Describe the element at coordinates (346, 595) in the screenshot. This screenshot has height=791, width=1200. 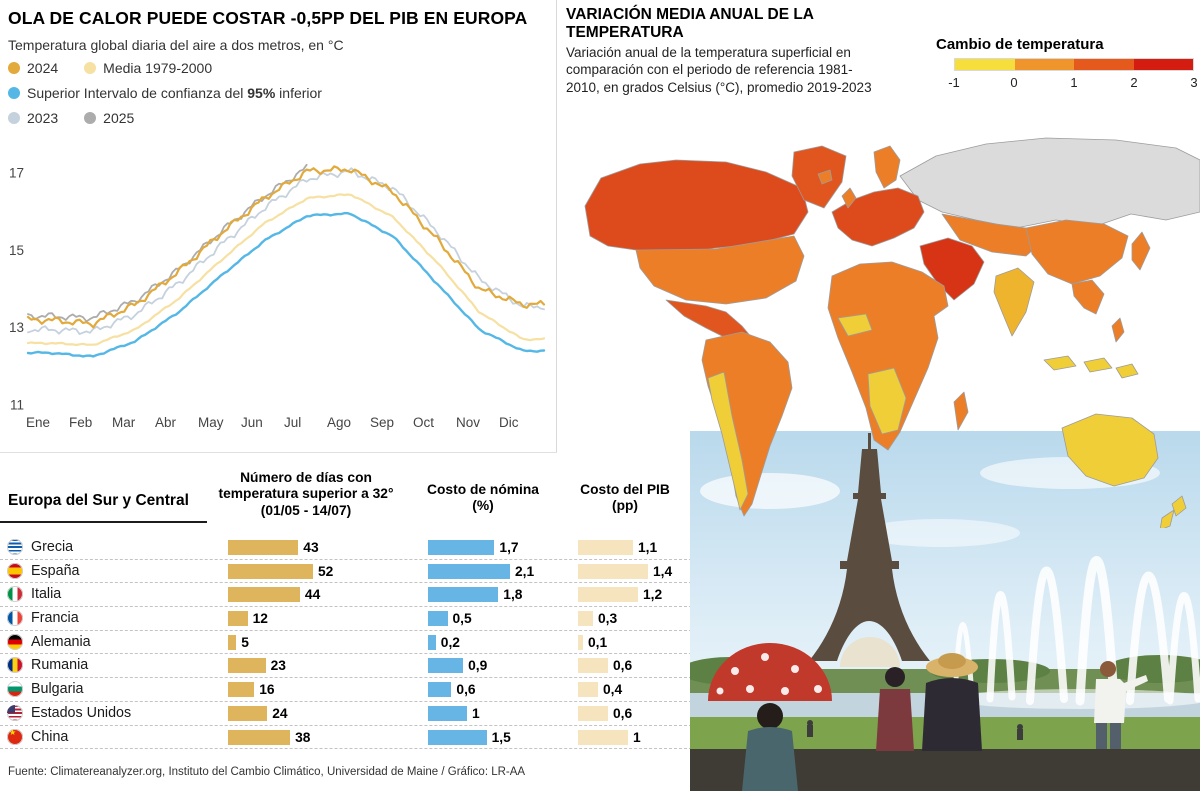
I see `table-row: Italia 44 1,8 1,2` at that location.